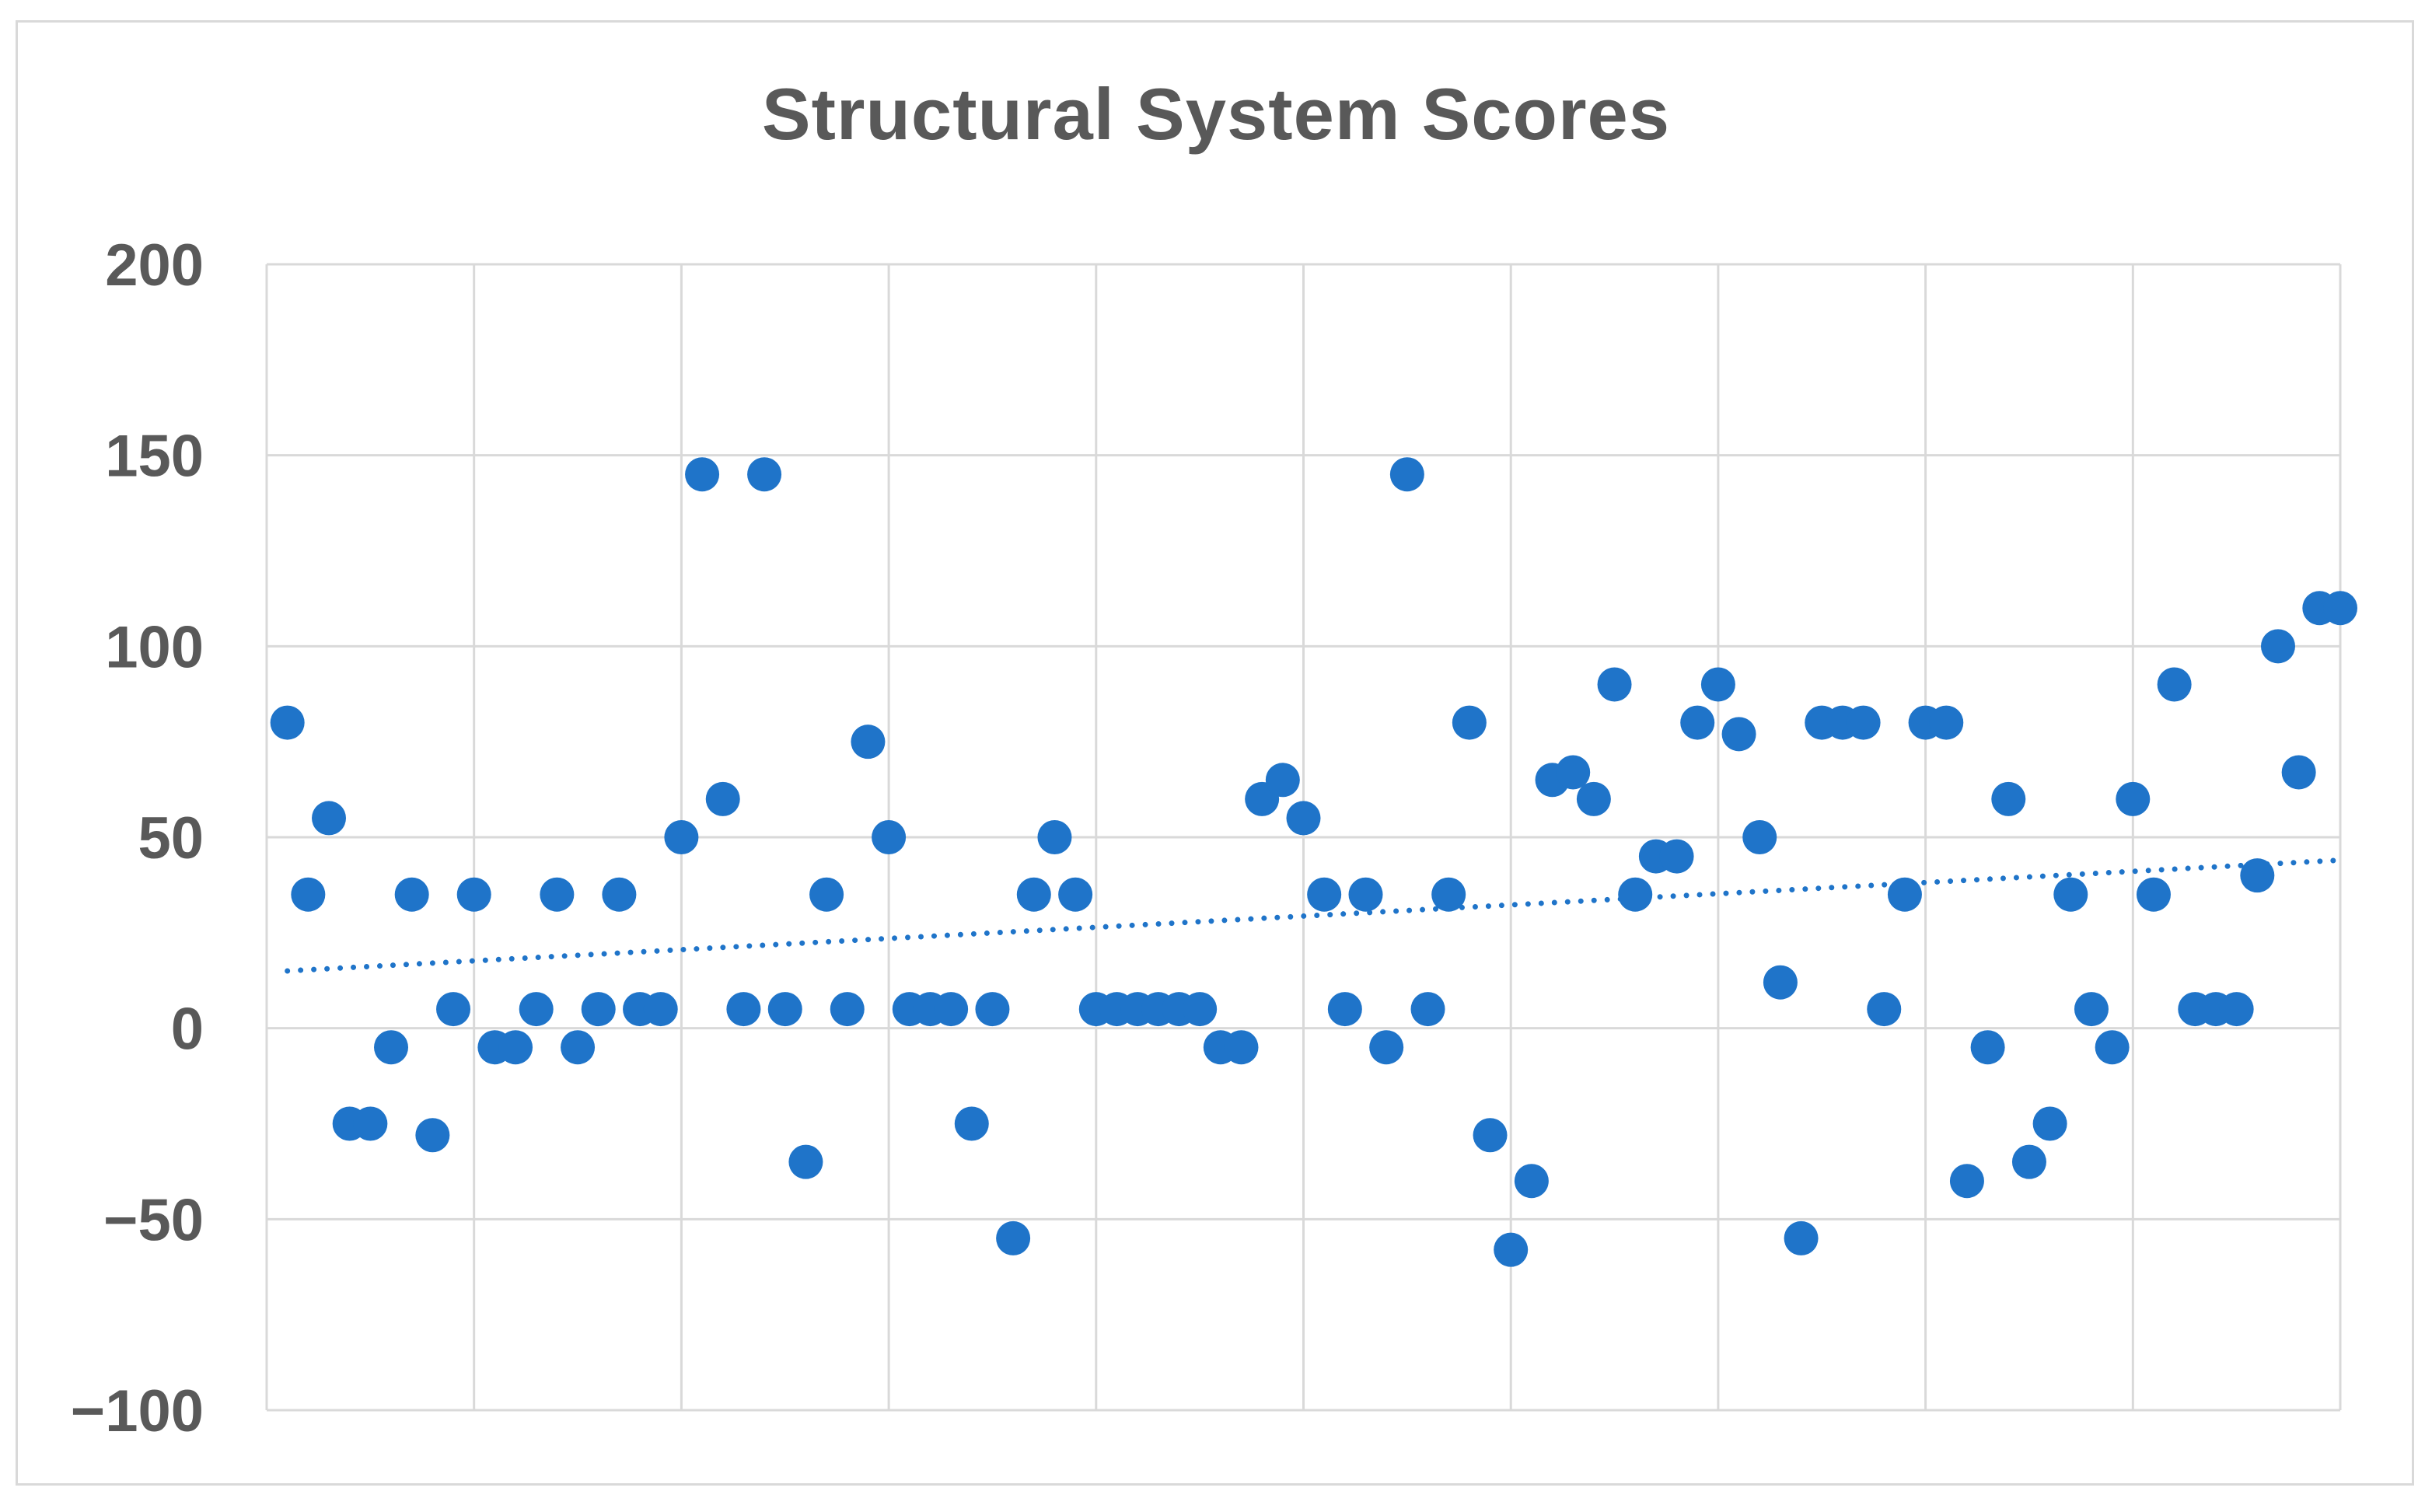 This screenshot has height=1512, width=2432. I want to click on trendline, so click(1314, 915).